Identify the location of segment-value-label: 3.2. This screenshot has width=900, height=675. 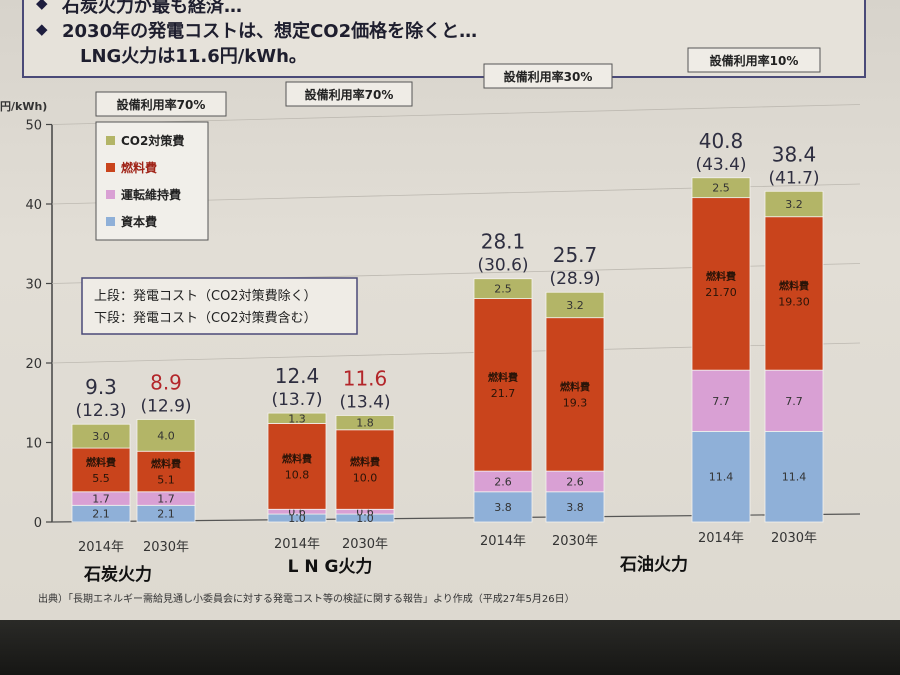
(575, 305).